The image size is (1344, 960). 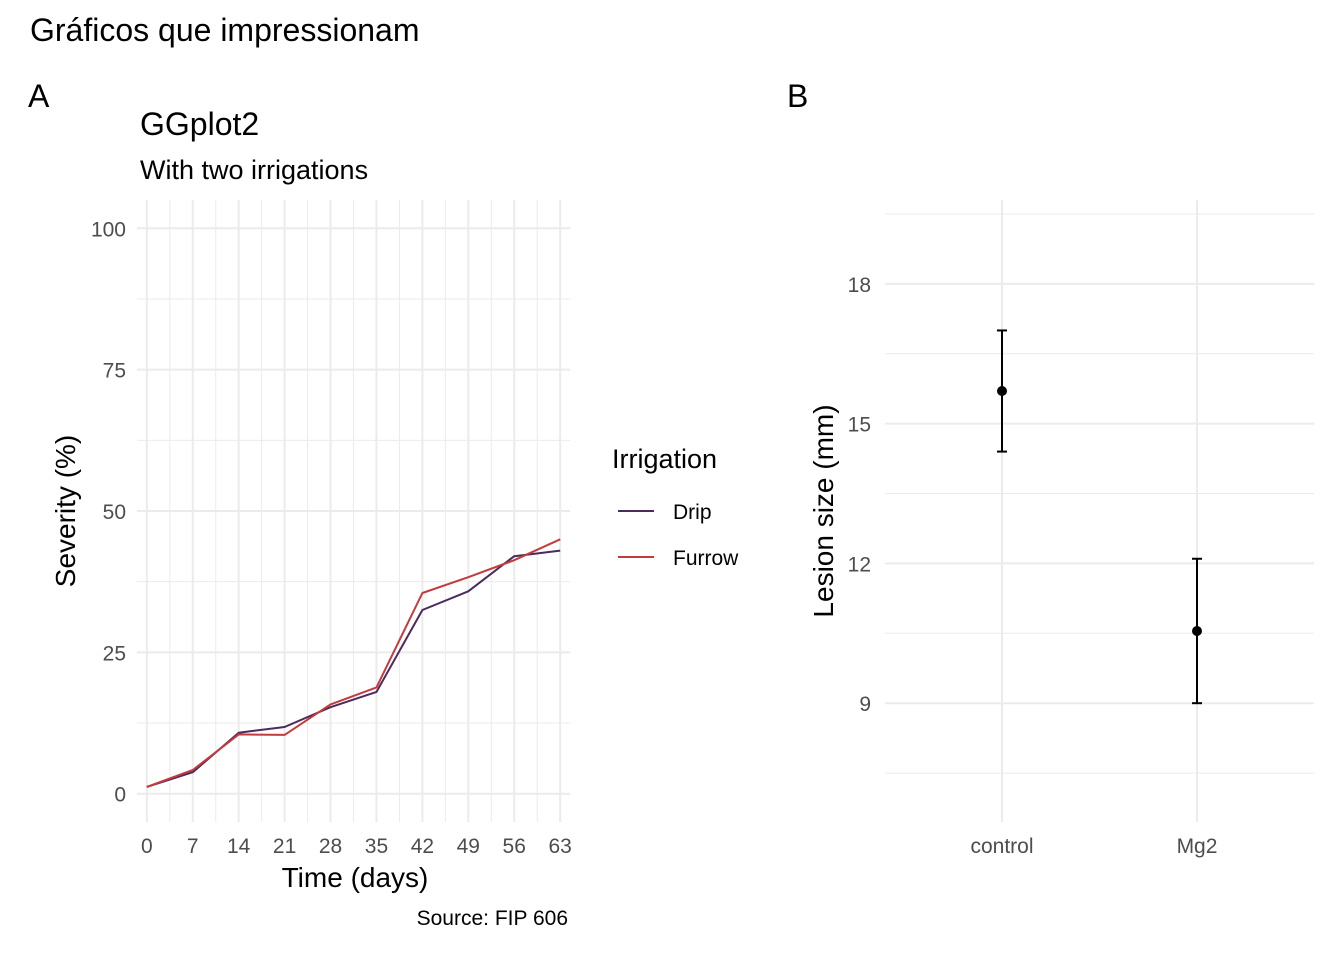 I want to click on panel-a-x-axis-label: Time (days), so click(x=355, y=877).